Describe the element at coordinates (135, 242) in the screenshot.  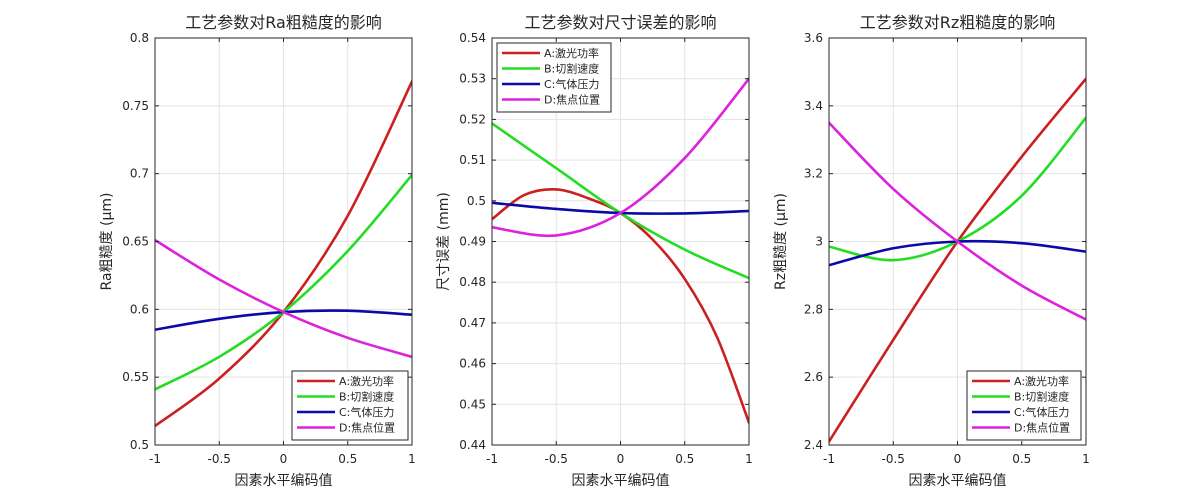
I see `y-tick-label: 0.65` at that location.